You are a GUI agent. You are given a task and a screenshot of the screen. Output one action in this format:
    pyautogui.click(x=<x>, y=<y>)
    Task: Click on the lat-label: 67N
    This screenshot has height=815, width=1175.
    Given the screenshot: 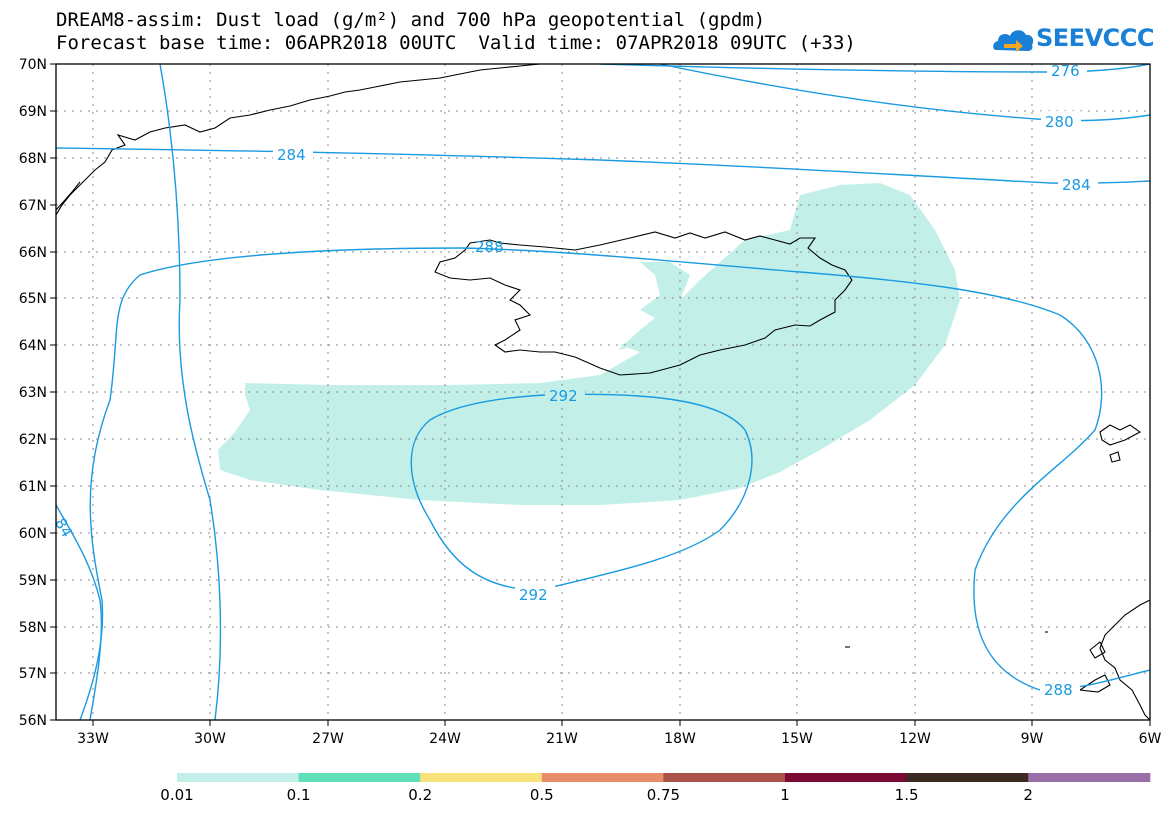 What is the action you would take?
    pyautogui.click(x=33, y=206)
    